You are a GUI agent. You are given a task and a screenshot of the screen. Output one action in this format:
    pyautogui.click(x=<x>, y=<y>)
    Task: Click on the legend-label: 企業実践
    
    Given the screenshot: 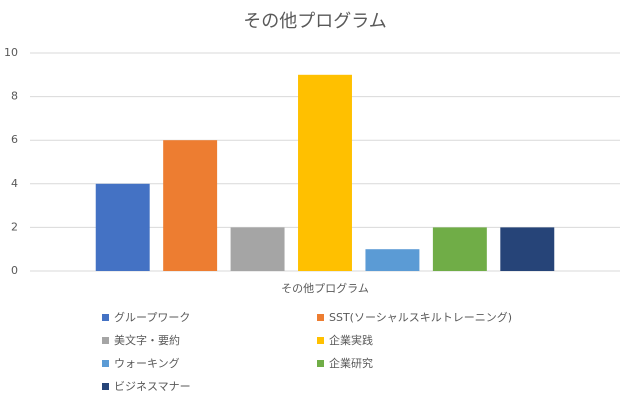 What is the action you would take?
    pyautogui.click(x=351, y=340)
    